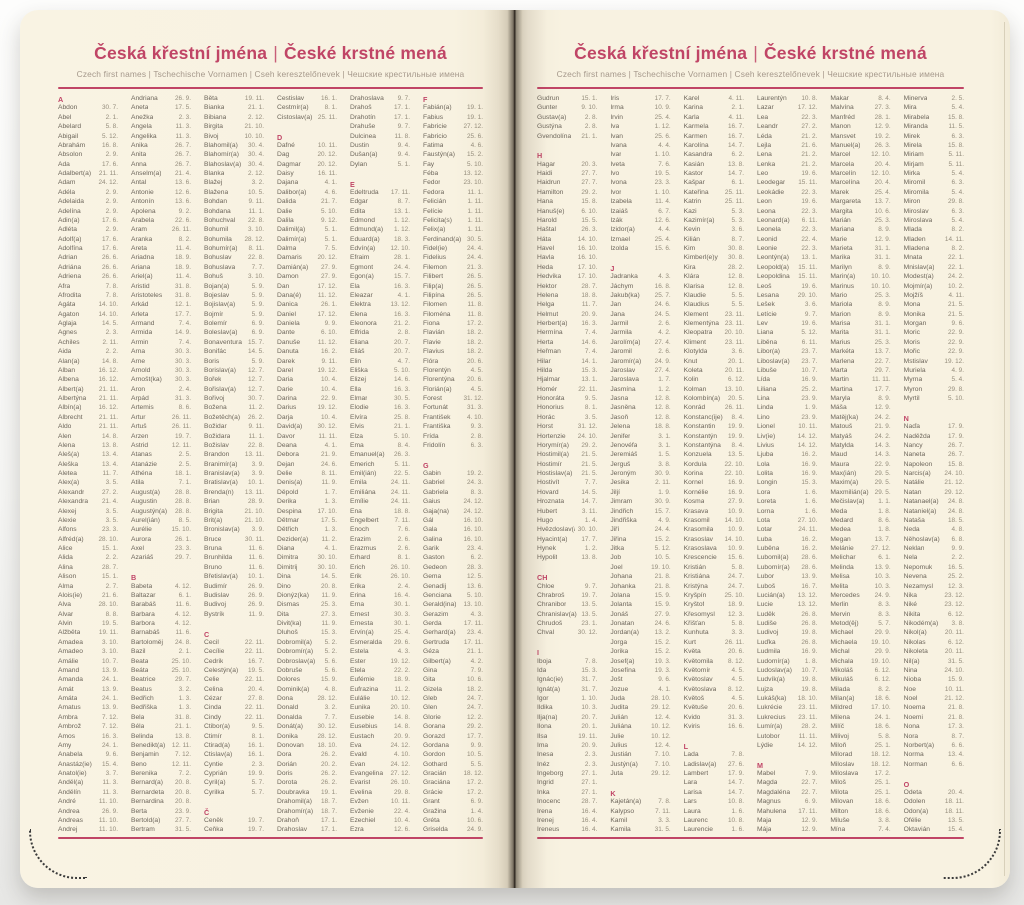 The image size is (1024, 905). What do you see at coordinates (913, 755) in the screenshot?
I see `given-name: Norma` at bounding box center [913, 755].